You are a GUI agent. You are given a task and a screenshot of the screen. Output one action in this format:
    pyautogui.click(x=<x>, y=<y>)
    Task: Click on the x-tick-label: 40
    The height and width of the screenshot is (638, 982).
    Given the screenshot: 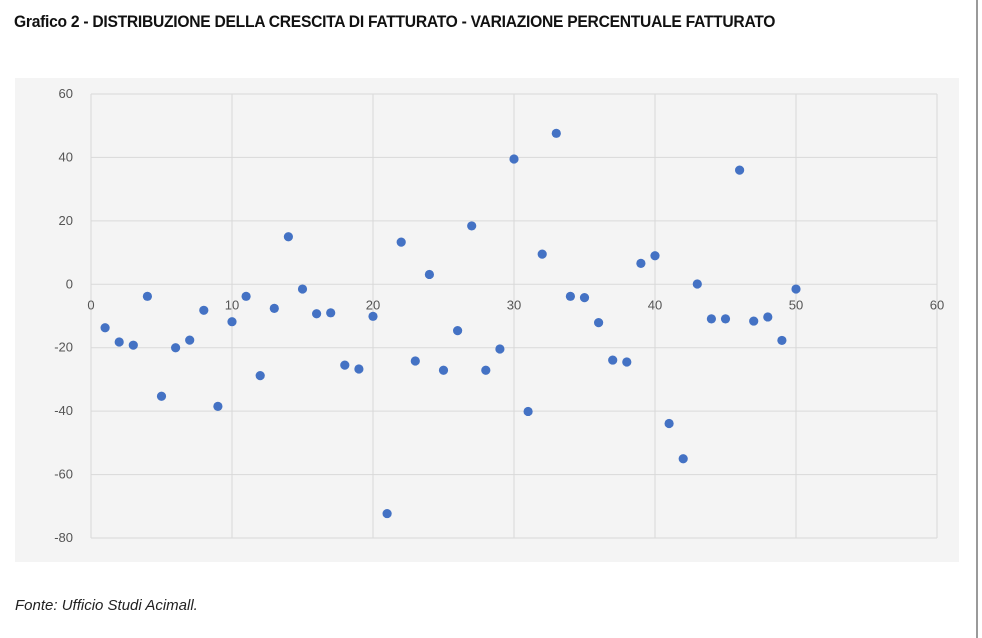 What is the action you would take?
    pyautogui.click(x=655, y=304)
    